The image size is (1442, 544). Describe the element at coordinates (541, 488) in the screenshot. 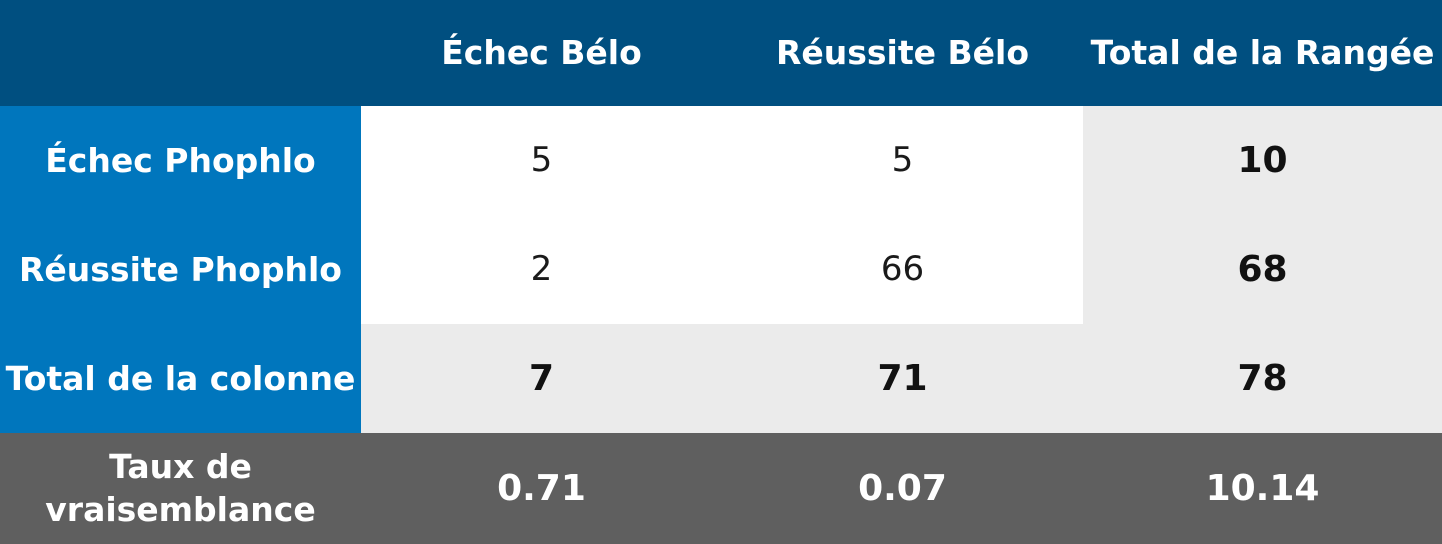

I see `likelihood-ratio-cell: 0.71` at that location.